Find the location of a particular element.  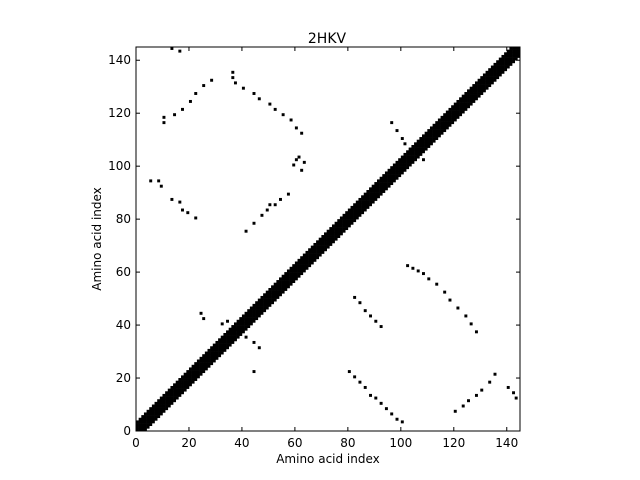

x-tick-label: 20 is located at coordinates (188, 443).